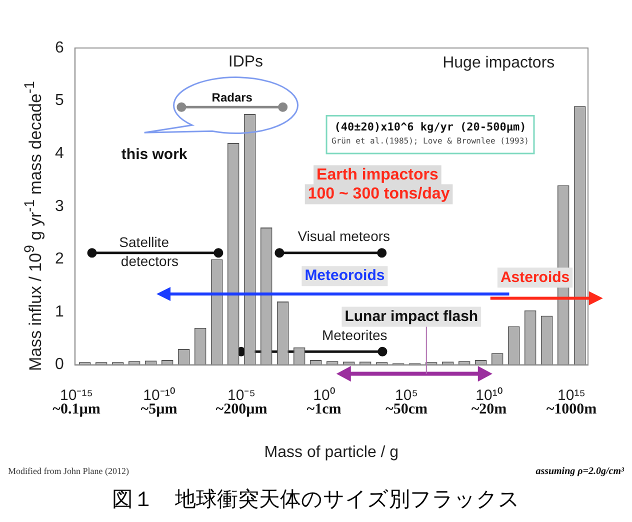 This screenshot has width=632, height=522. What do you see at coordinates (59, 311) in the screenshot?
I see `y-tick-label: 1` at bounding box center [59, 311].